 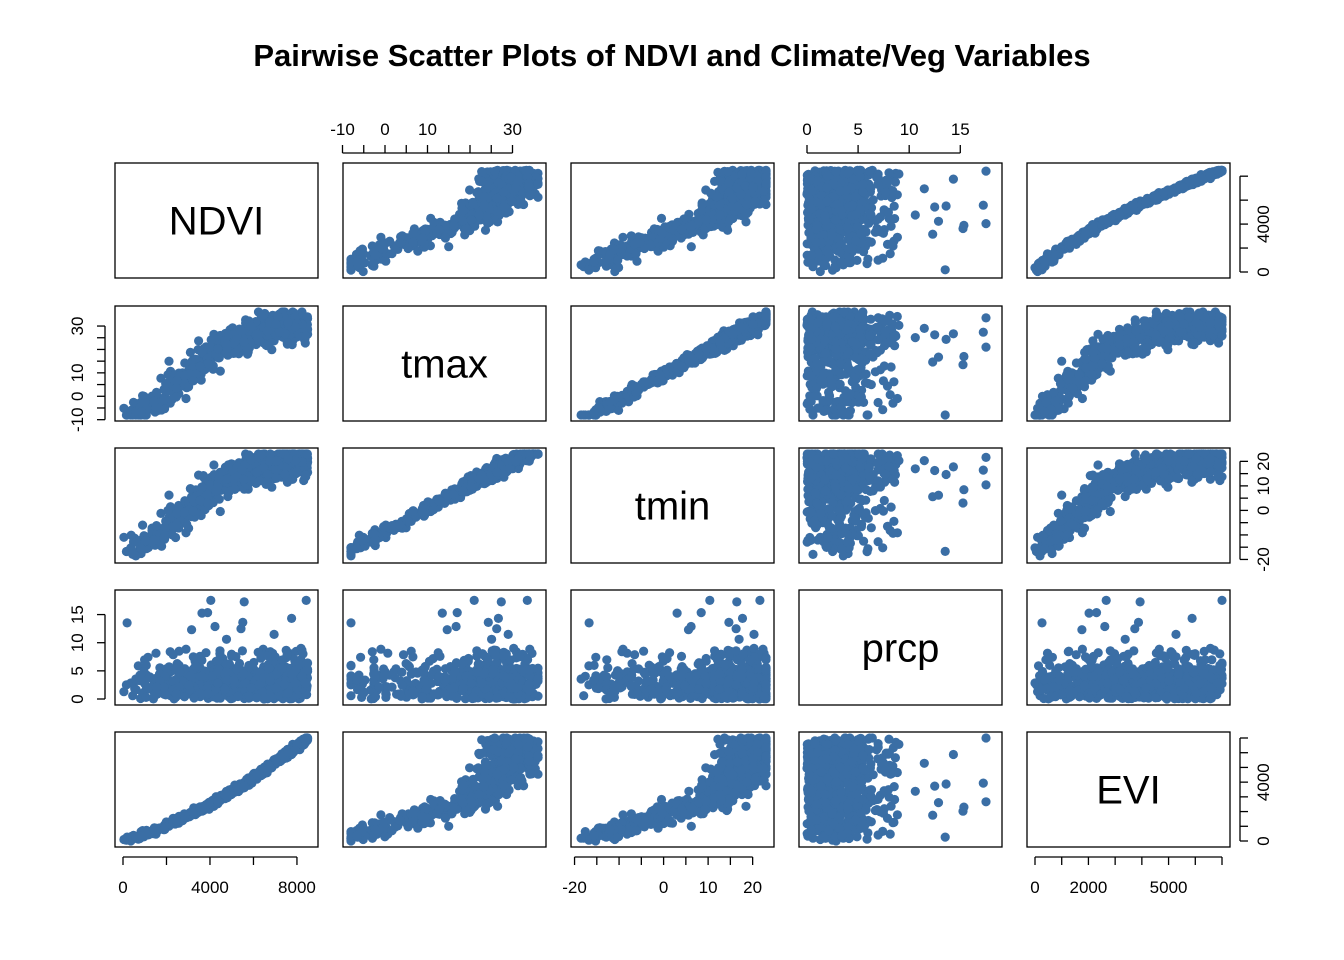 What do you see at coordinates (217, 222) in the screenshot?
I see `variable-label-NDVI: NDVI` at bounding box center [217, 222].